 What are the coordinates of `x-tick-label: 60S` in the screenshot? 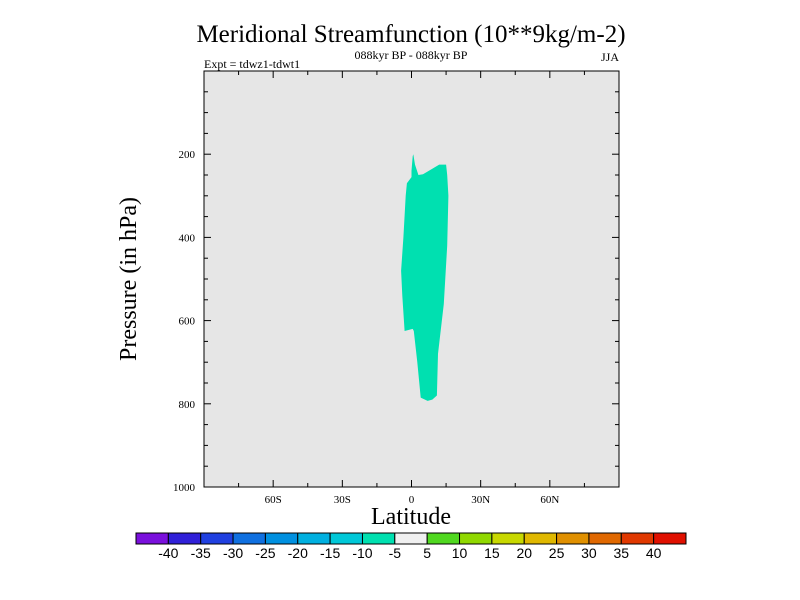 It's located at (273, 500).